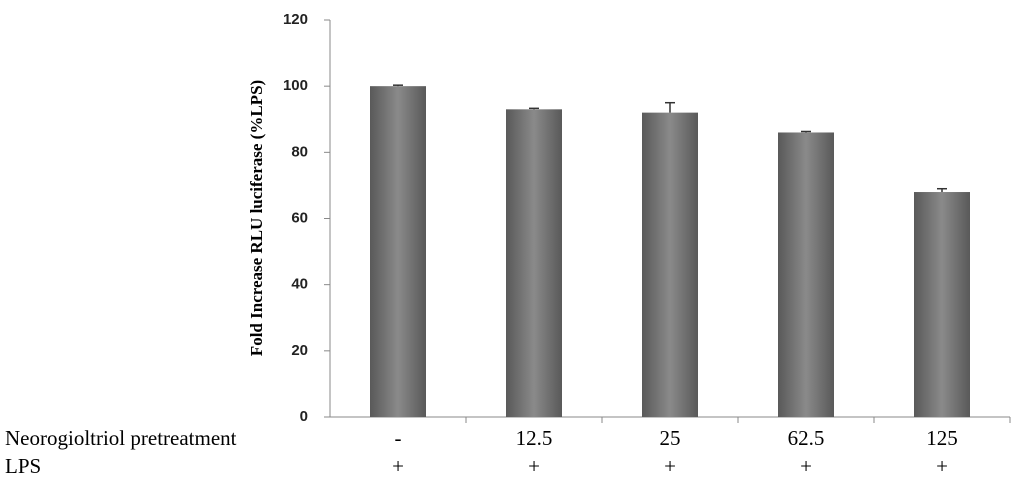 The width and height of the screenshot is (1024, 485). I want to click on y-tick-label: 0, so click(304, 416).